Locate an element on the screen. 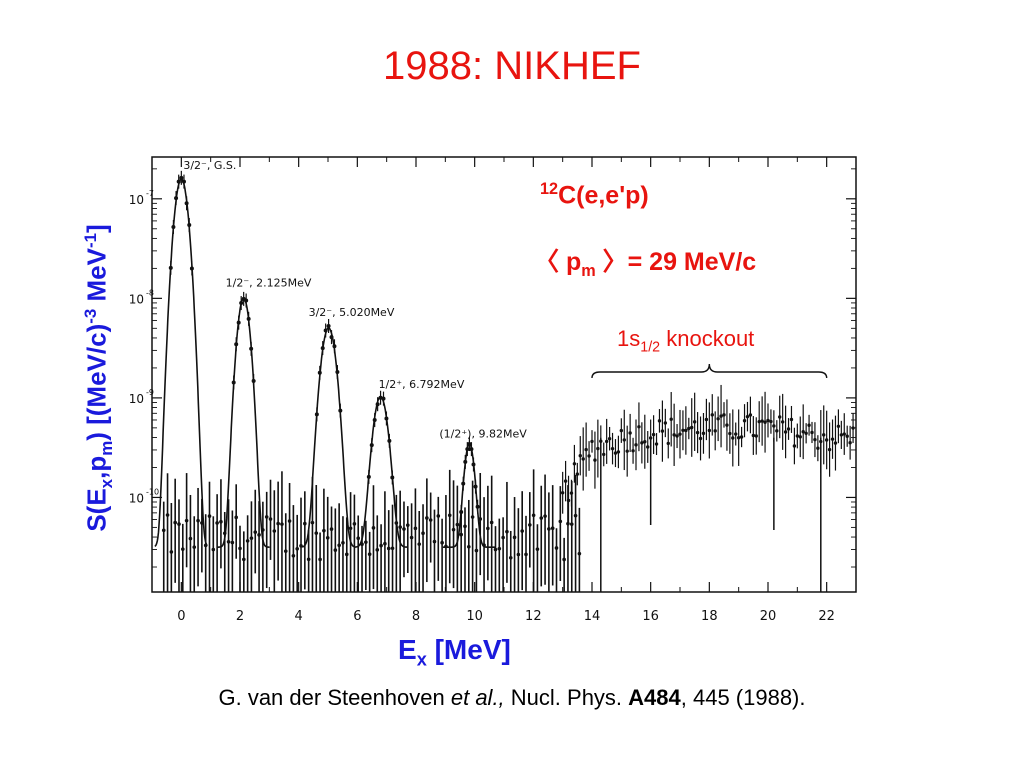 This screenshot has height=768, width=1024. x-axis-label: Ex [MeV] is located at coordinates (454, 652).